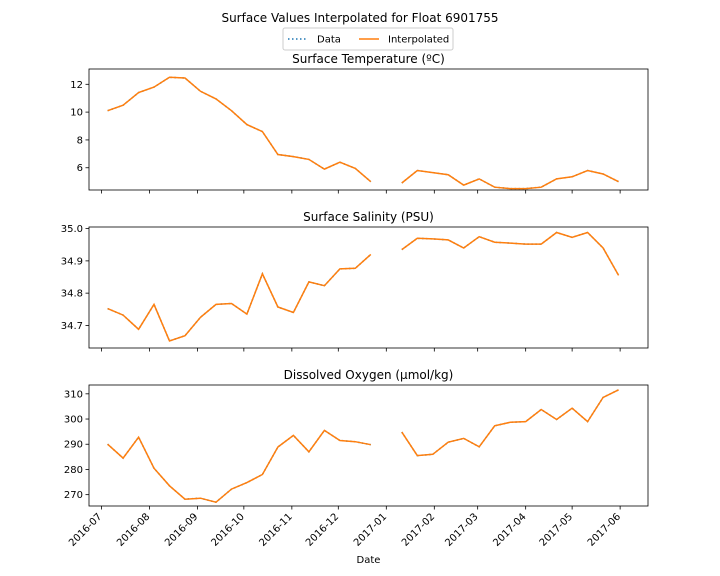 The height and width of the screenshot is (576, 720). What do you see at coordinates (329, 40) in the screenshot?
I see `legend-data-label: Data` at bounding box center [329, 40].